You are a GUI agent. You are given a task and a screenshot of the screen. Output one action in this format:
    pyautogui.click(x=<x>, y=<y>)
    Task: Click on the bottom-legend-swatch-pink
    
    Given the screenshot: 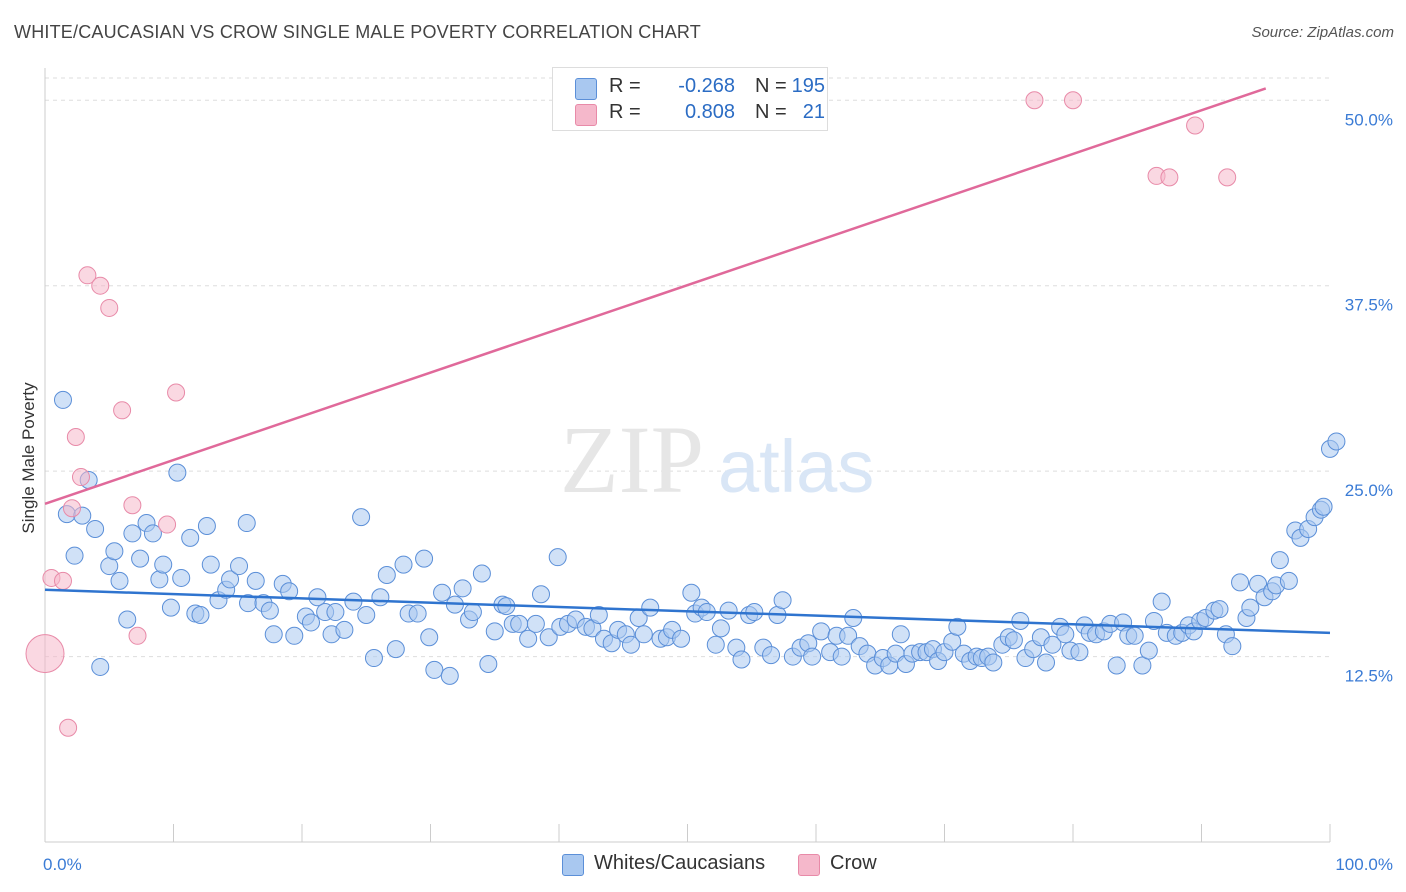 What is the action you would take?
    pyautogui.click(x=809, y=865)
    